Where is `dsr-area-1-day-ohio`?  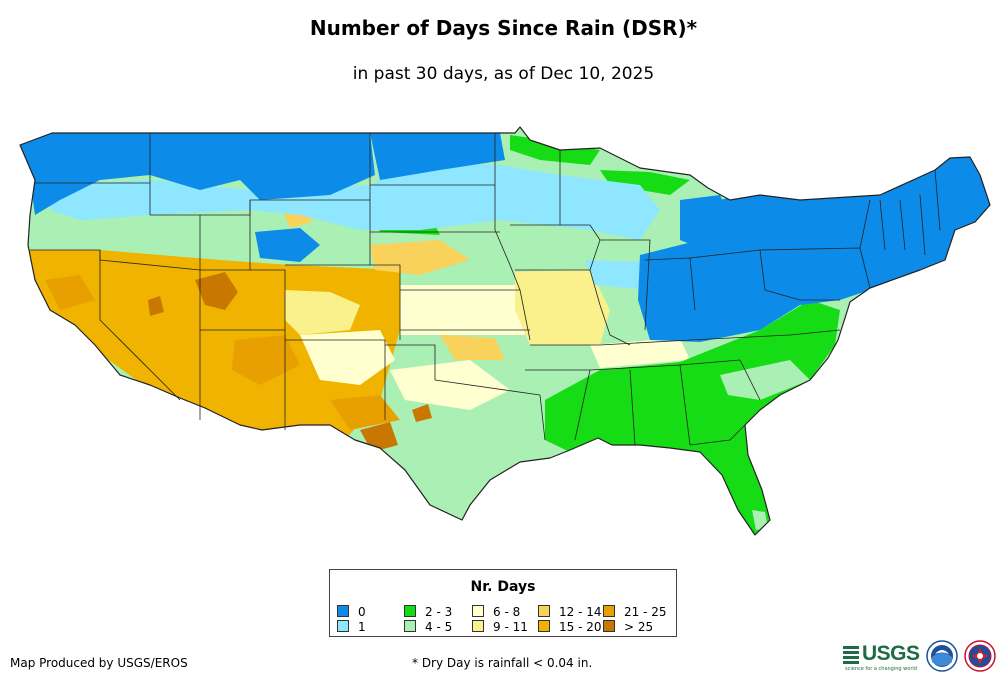 dsr-area-1-day-ohio is located at coordinates (617, 275).